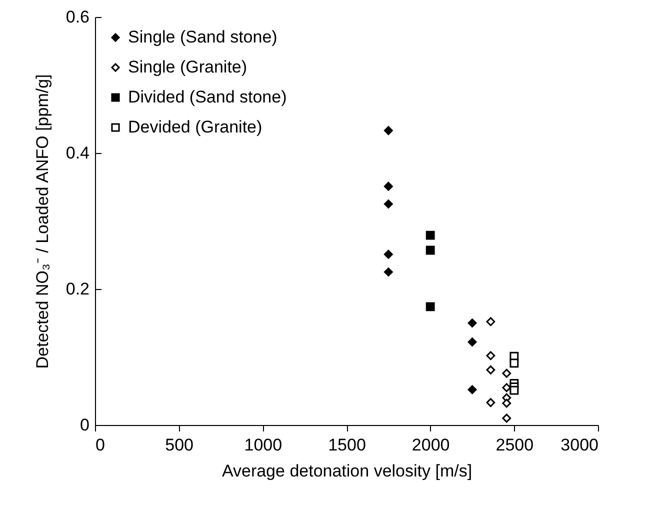 This screenshot has height=511, width=653. I want to click on x-tick-label: 0, so click(100, 445).